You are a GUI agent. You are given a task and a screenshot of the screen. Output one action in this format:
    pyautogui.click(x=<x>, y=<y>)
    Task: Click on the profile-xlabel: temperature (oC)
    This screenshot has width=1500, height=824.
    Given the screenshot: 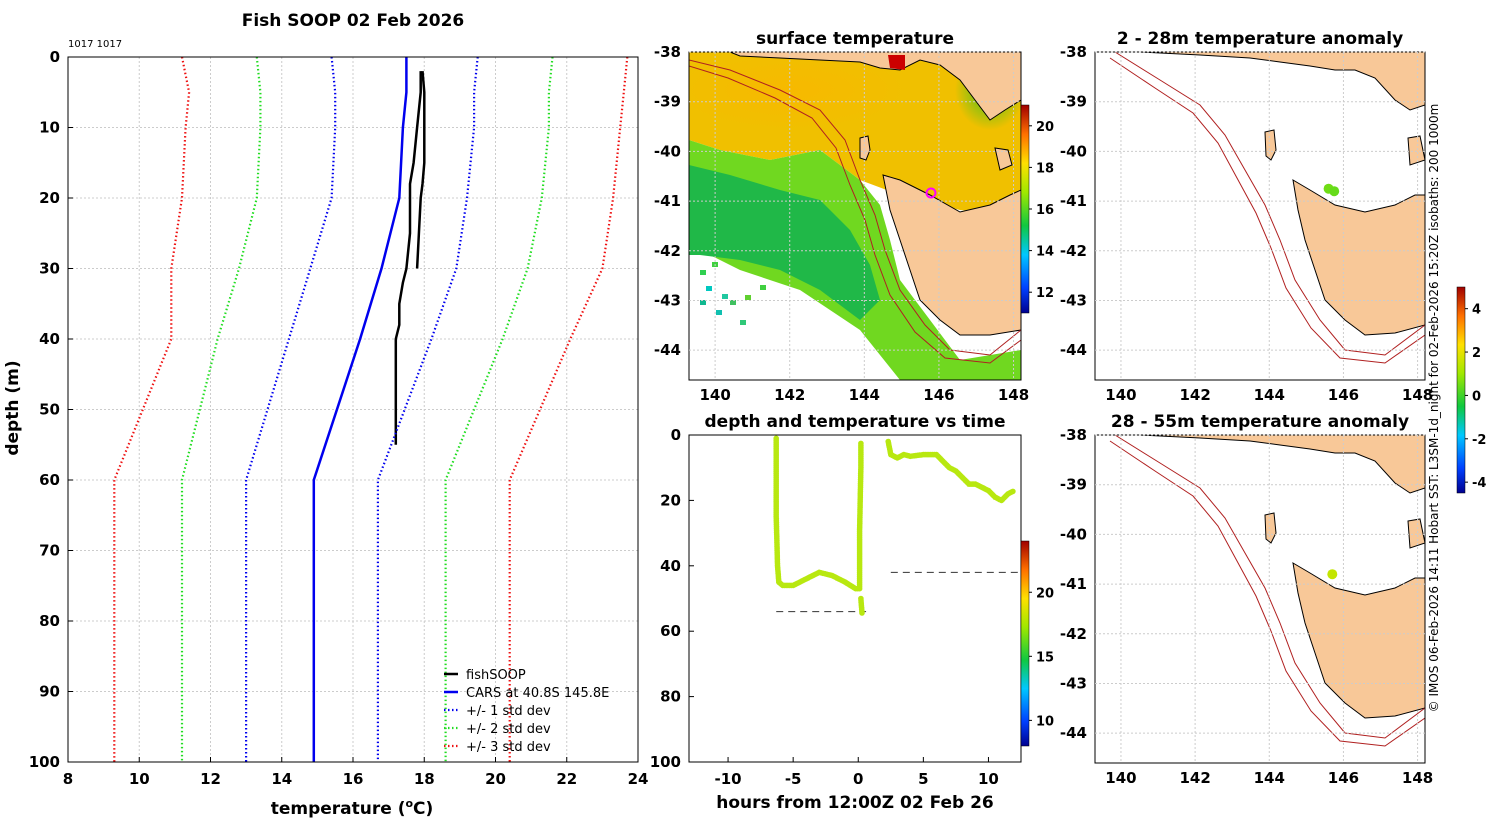 What is the action you would take?
    pyautogui.click(x=352, y=808)
    